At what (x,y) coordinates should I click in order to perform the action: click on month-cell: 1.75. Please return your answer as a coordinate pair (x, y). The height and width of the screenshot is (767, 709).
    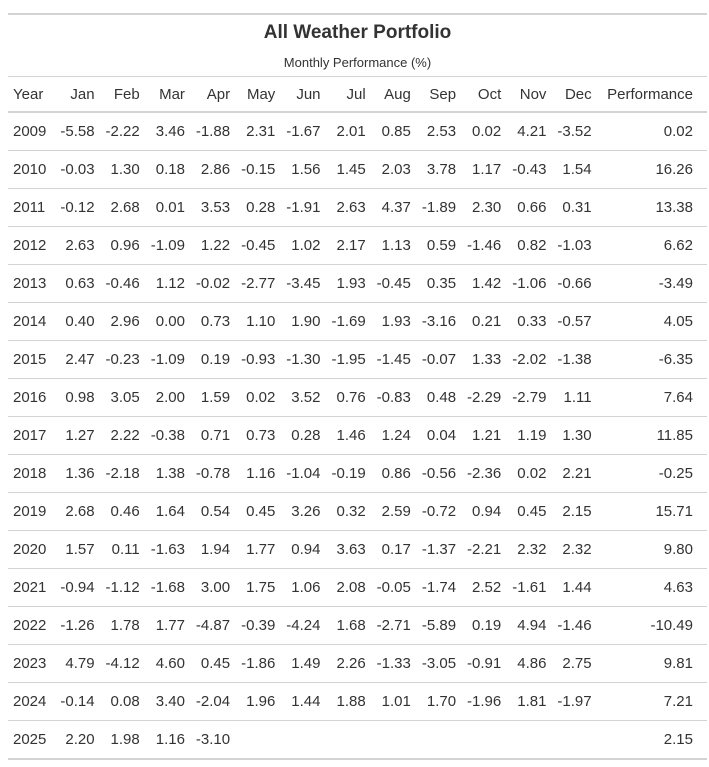
    Looking at the image, I should click on (257, 587).